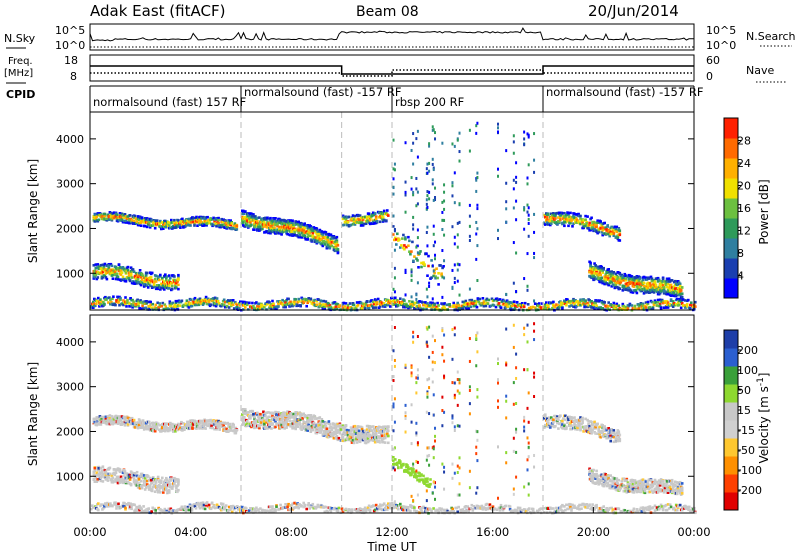 The width and height of the screenshot is (800, 554). I want to click on freq-label: Freq., so click(20, 61).